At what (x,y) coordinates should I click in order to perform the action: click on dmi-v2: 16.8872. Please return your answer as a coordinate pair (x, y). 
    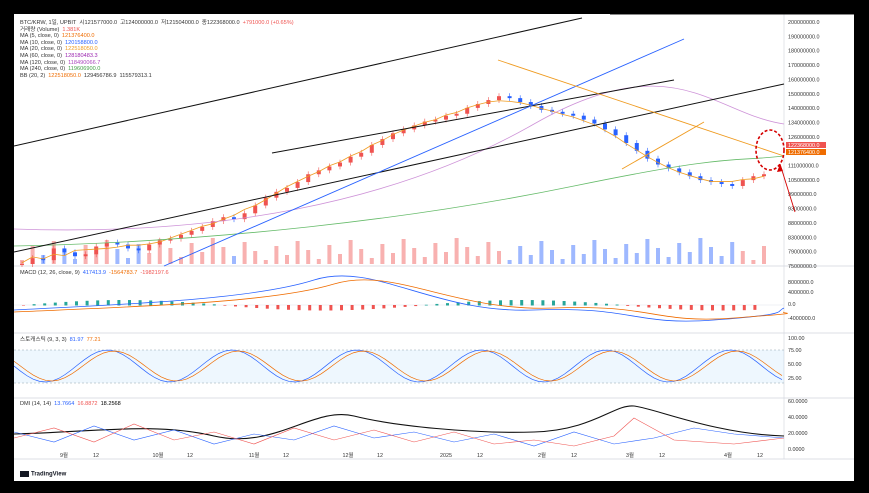
    Looking at the image, I should click on (87, 404).